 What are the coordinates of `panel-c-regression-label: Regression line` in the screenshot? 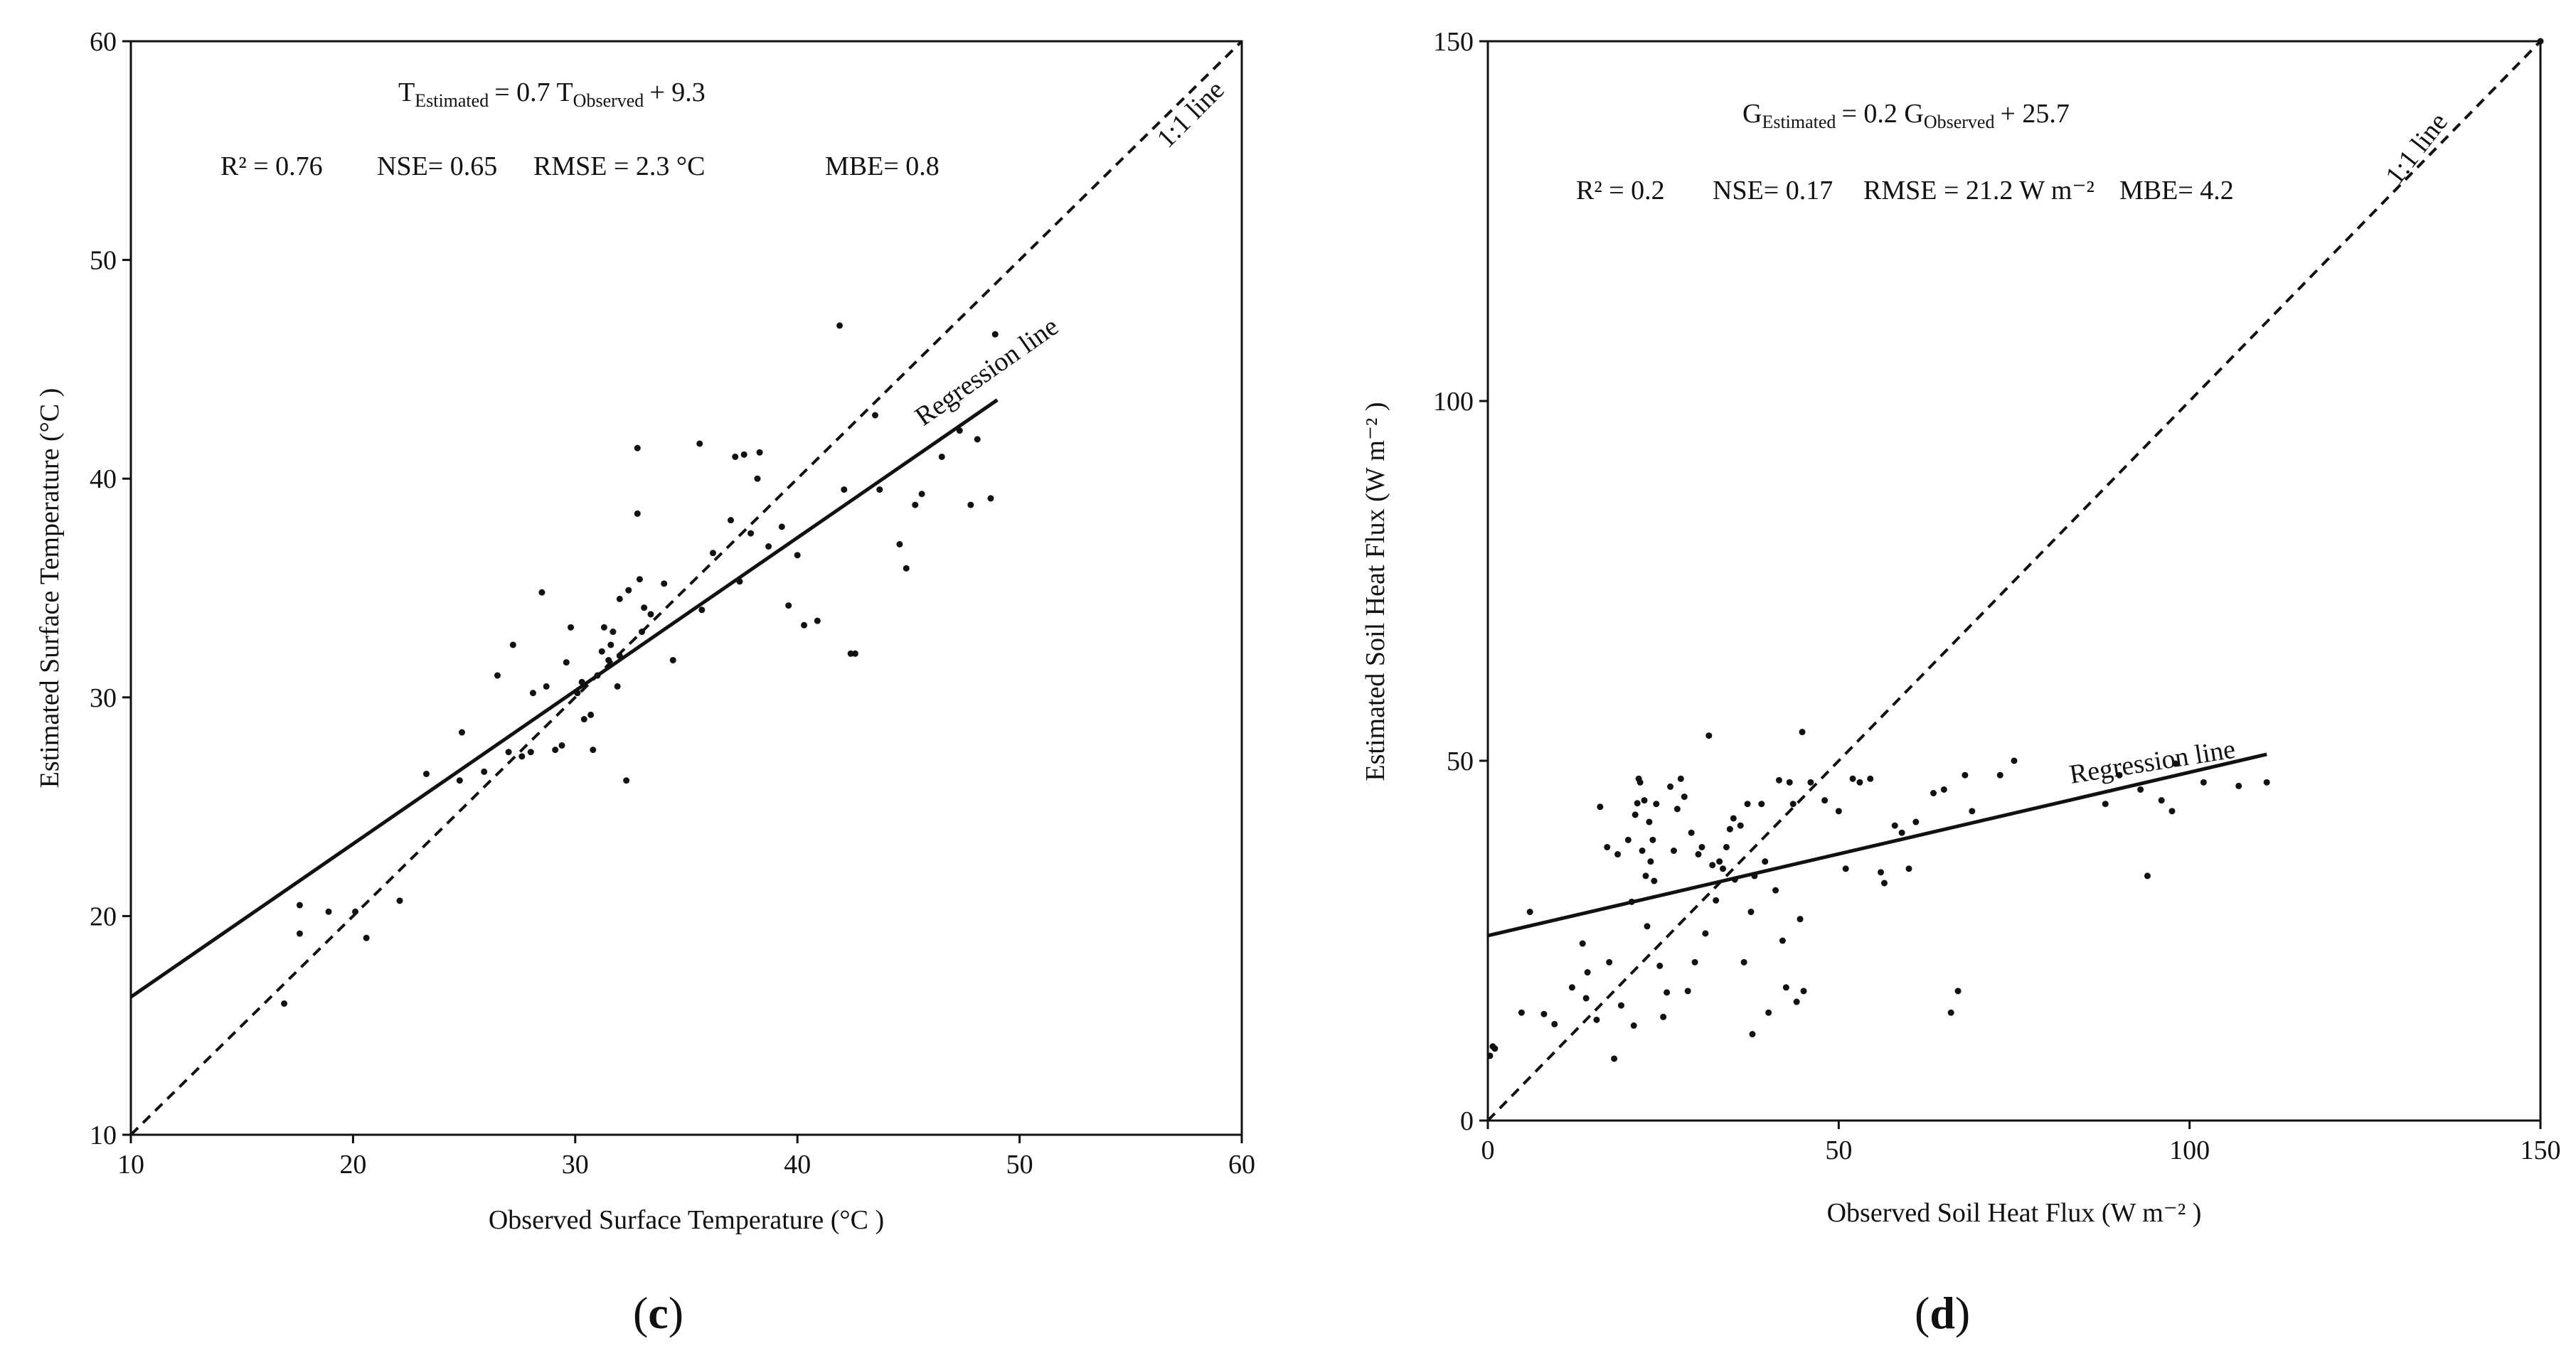 It's located at (987, 371).